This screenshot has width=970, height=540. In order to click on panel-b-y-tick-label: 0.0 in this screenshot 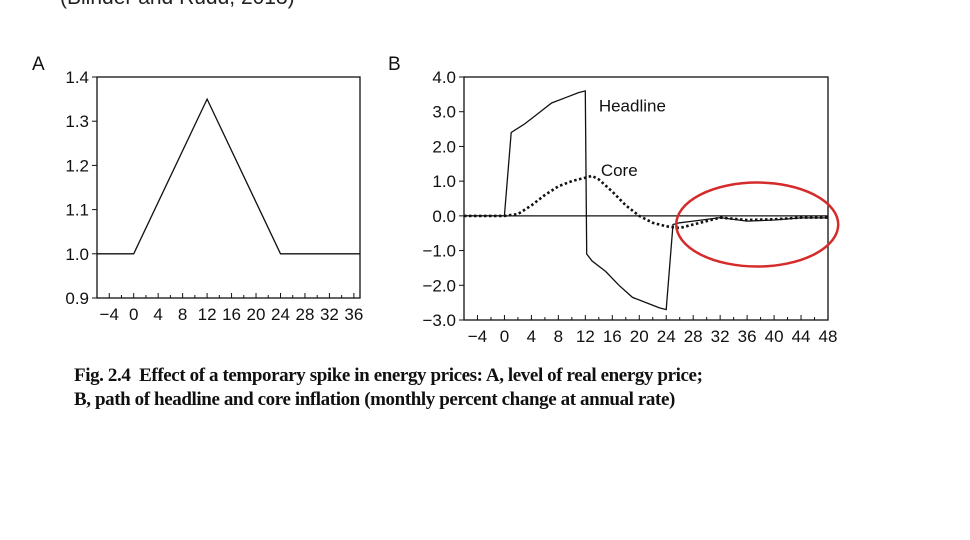, I will do `click(444, 216)`.